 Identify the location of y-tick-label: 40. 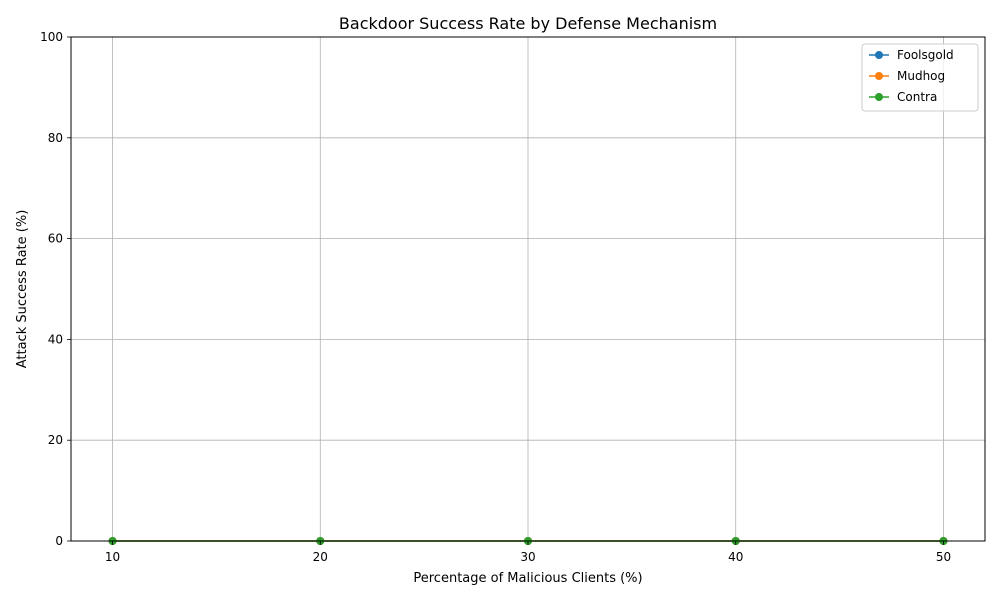
(55, 339).